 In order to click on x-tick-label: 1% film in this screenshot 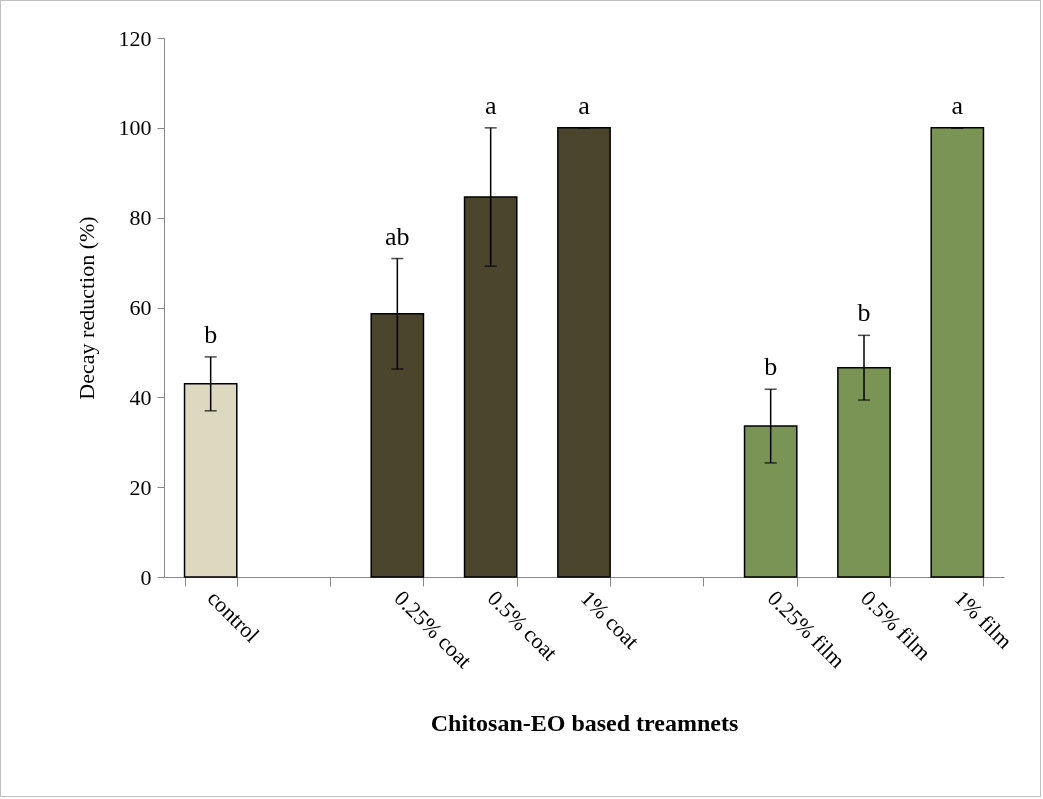, I will do `click(983, 619)`.